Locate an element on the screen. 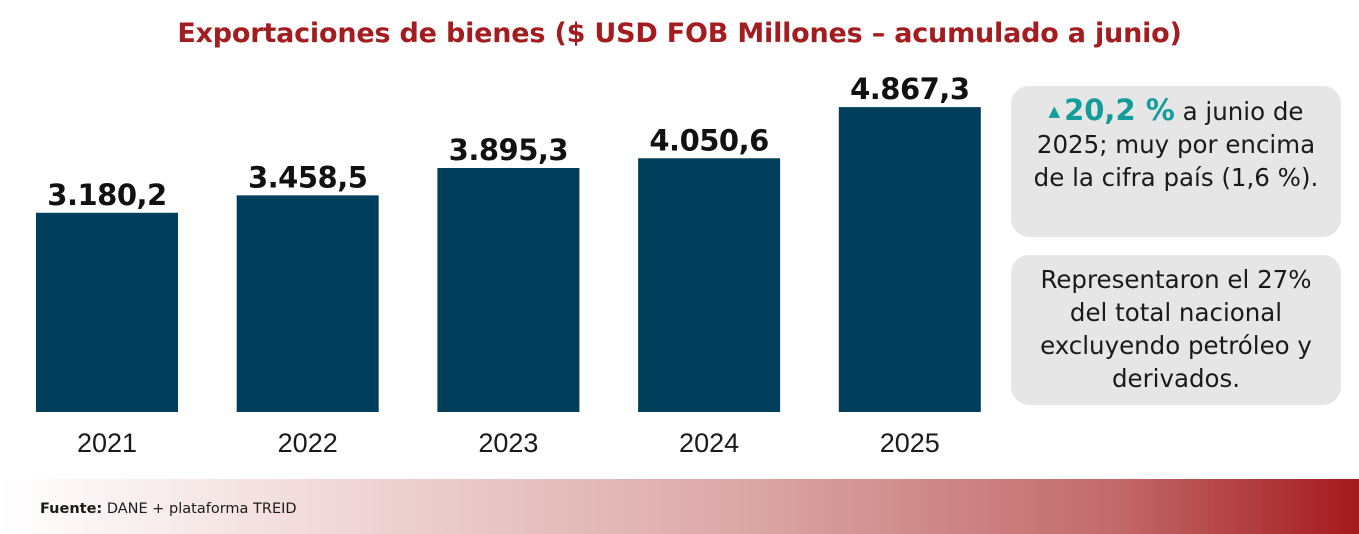 This screenshot has height=534, width=1359. x-tick-label-2025: 2025 is located at coordinates (910, 443).